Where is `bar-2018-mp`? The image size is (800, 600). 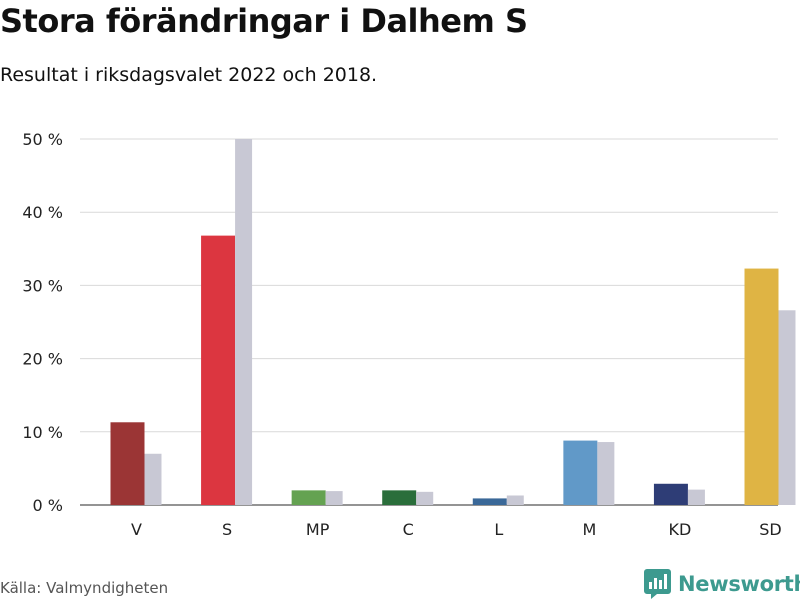 bar-2018-mp is located at coordinates (334, 498).